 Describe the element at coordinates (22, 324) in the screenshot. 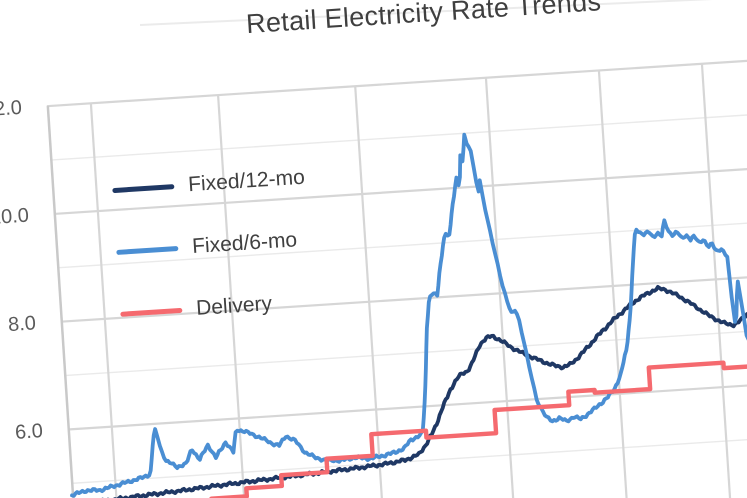

I see `y-axis-label-8: 8.0` at that location.